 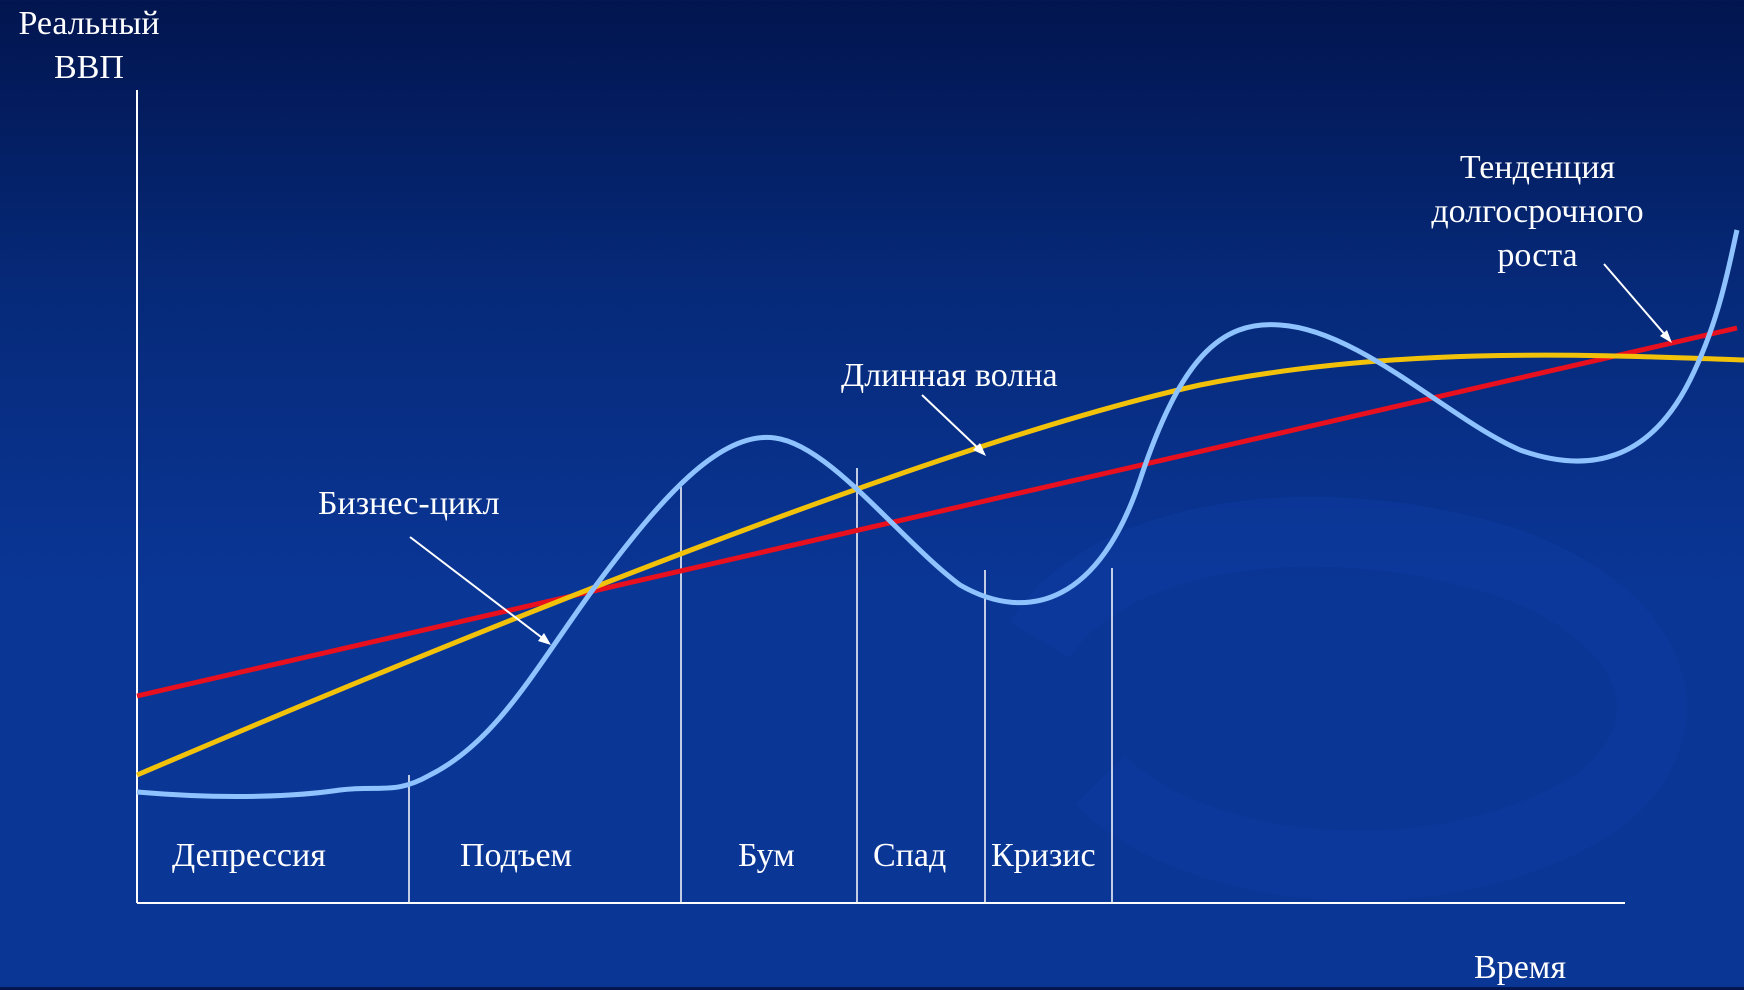 What do you see at coordinates (409, 503) in the screenshot?
I see `business-cycle-label: Бизнес-цикл` at bounding box center [409, 503].